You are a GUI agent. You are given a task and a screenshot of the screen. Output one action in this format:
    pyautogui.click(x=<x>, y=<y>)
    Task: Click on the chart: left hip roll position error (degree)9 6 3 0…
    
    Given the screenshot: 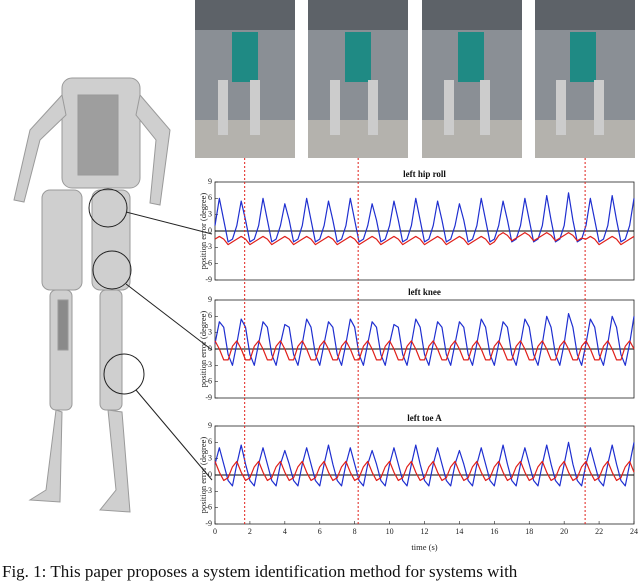 What is the action you would take?
    pyautogui.click(x=416, y=226)
    